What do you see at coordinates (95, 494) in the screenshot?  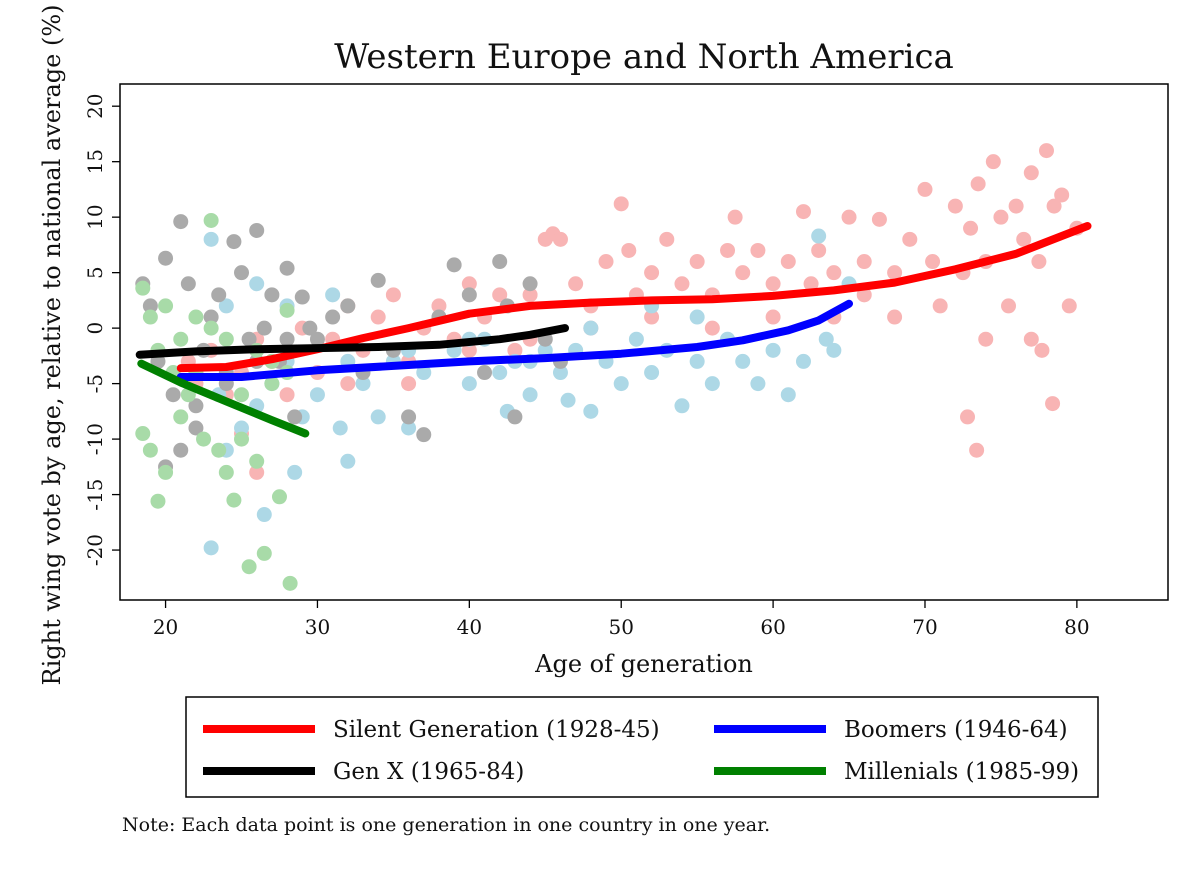 I see `y-tick-label: -15` at bounding box center [95, 494].